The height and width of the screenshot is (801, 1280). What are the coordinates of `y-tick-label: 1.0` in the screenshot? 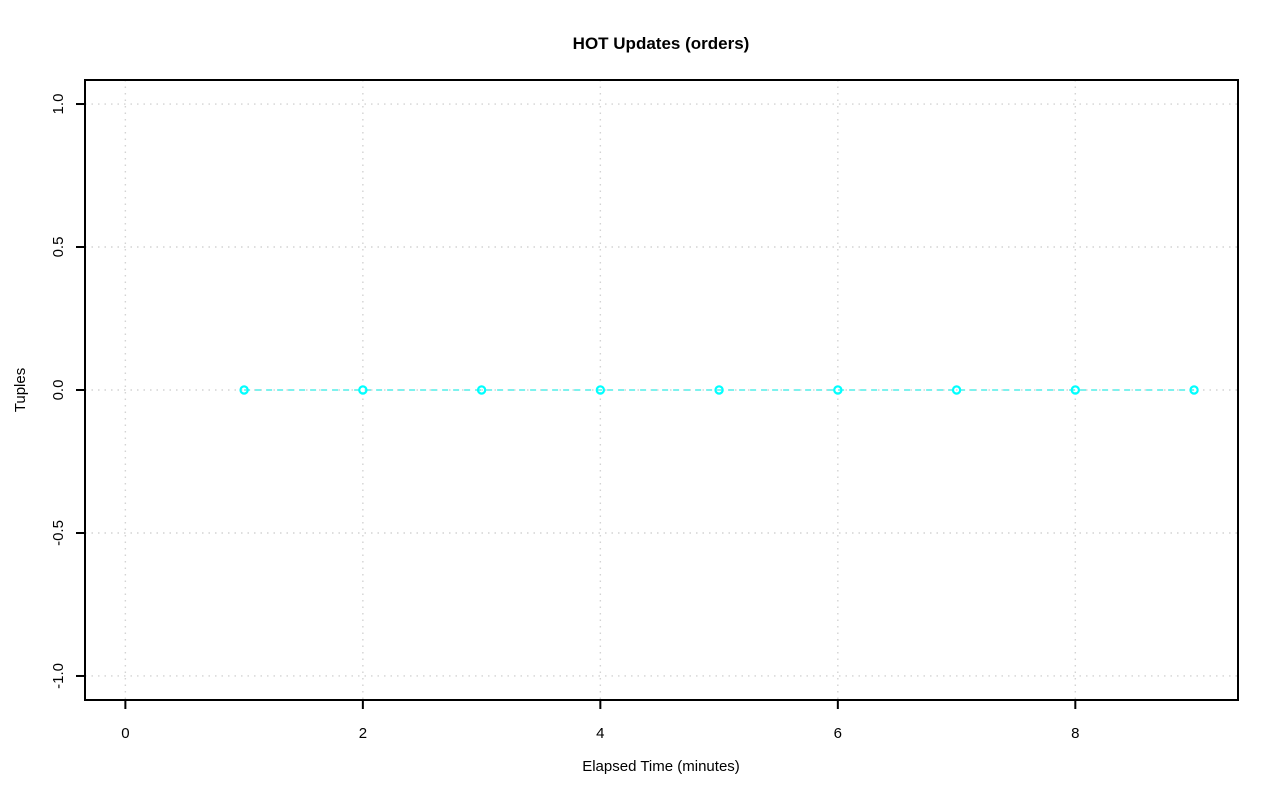 It's located at (58, 104).